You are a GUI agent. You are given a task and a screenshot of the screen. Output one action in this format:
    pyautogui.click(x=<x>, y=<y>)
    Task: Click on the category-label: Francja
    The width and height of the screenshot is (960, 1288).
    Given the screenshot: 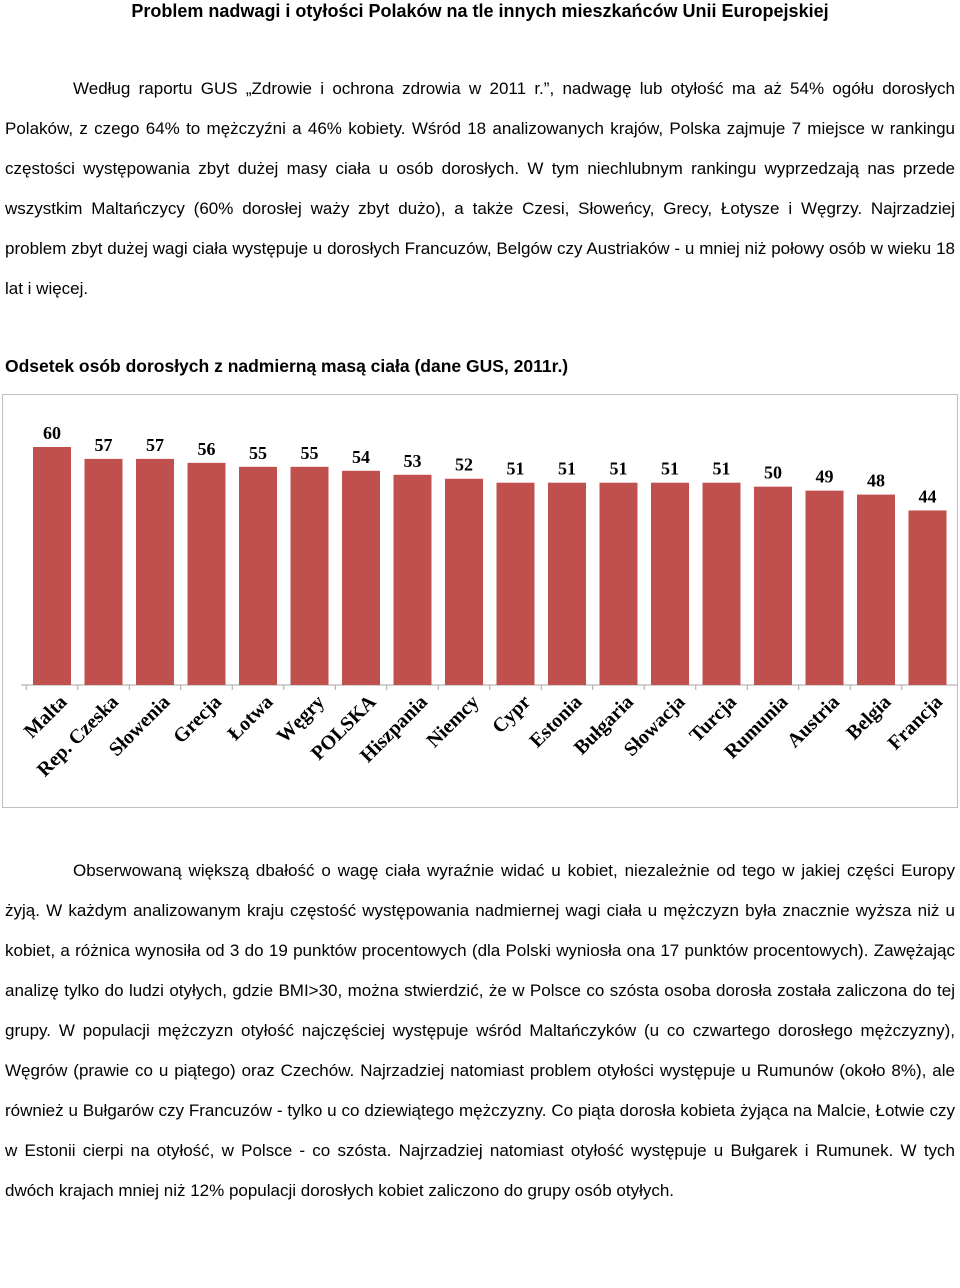 What is the action you would take?
    pyautogui.click(x=915, y=722)
    